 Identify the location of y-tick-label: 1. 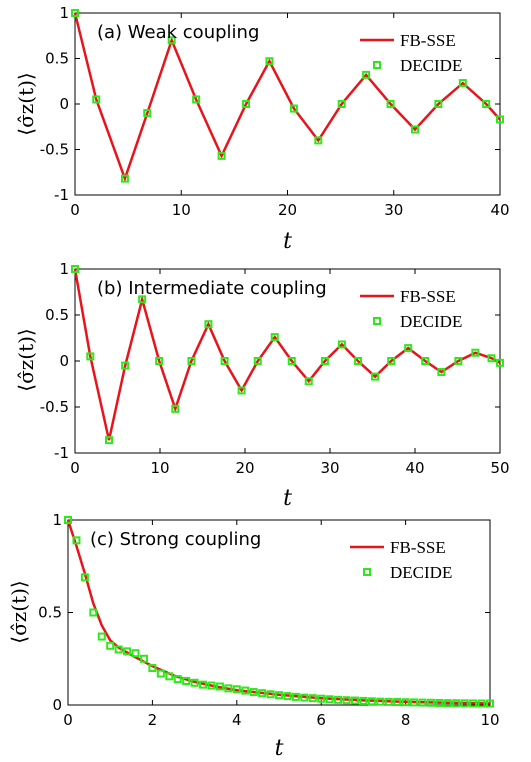
(64, 13).